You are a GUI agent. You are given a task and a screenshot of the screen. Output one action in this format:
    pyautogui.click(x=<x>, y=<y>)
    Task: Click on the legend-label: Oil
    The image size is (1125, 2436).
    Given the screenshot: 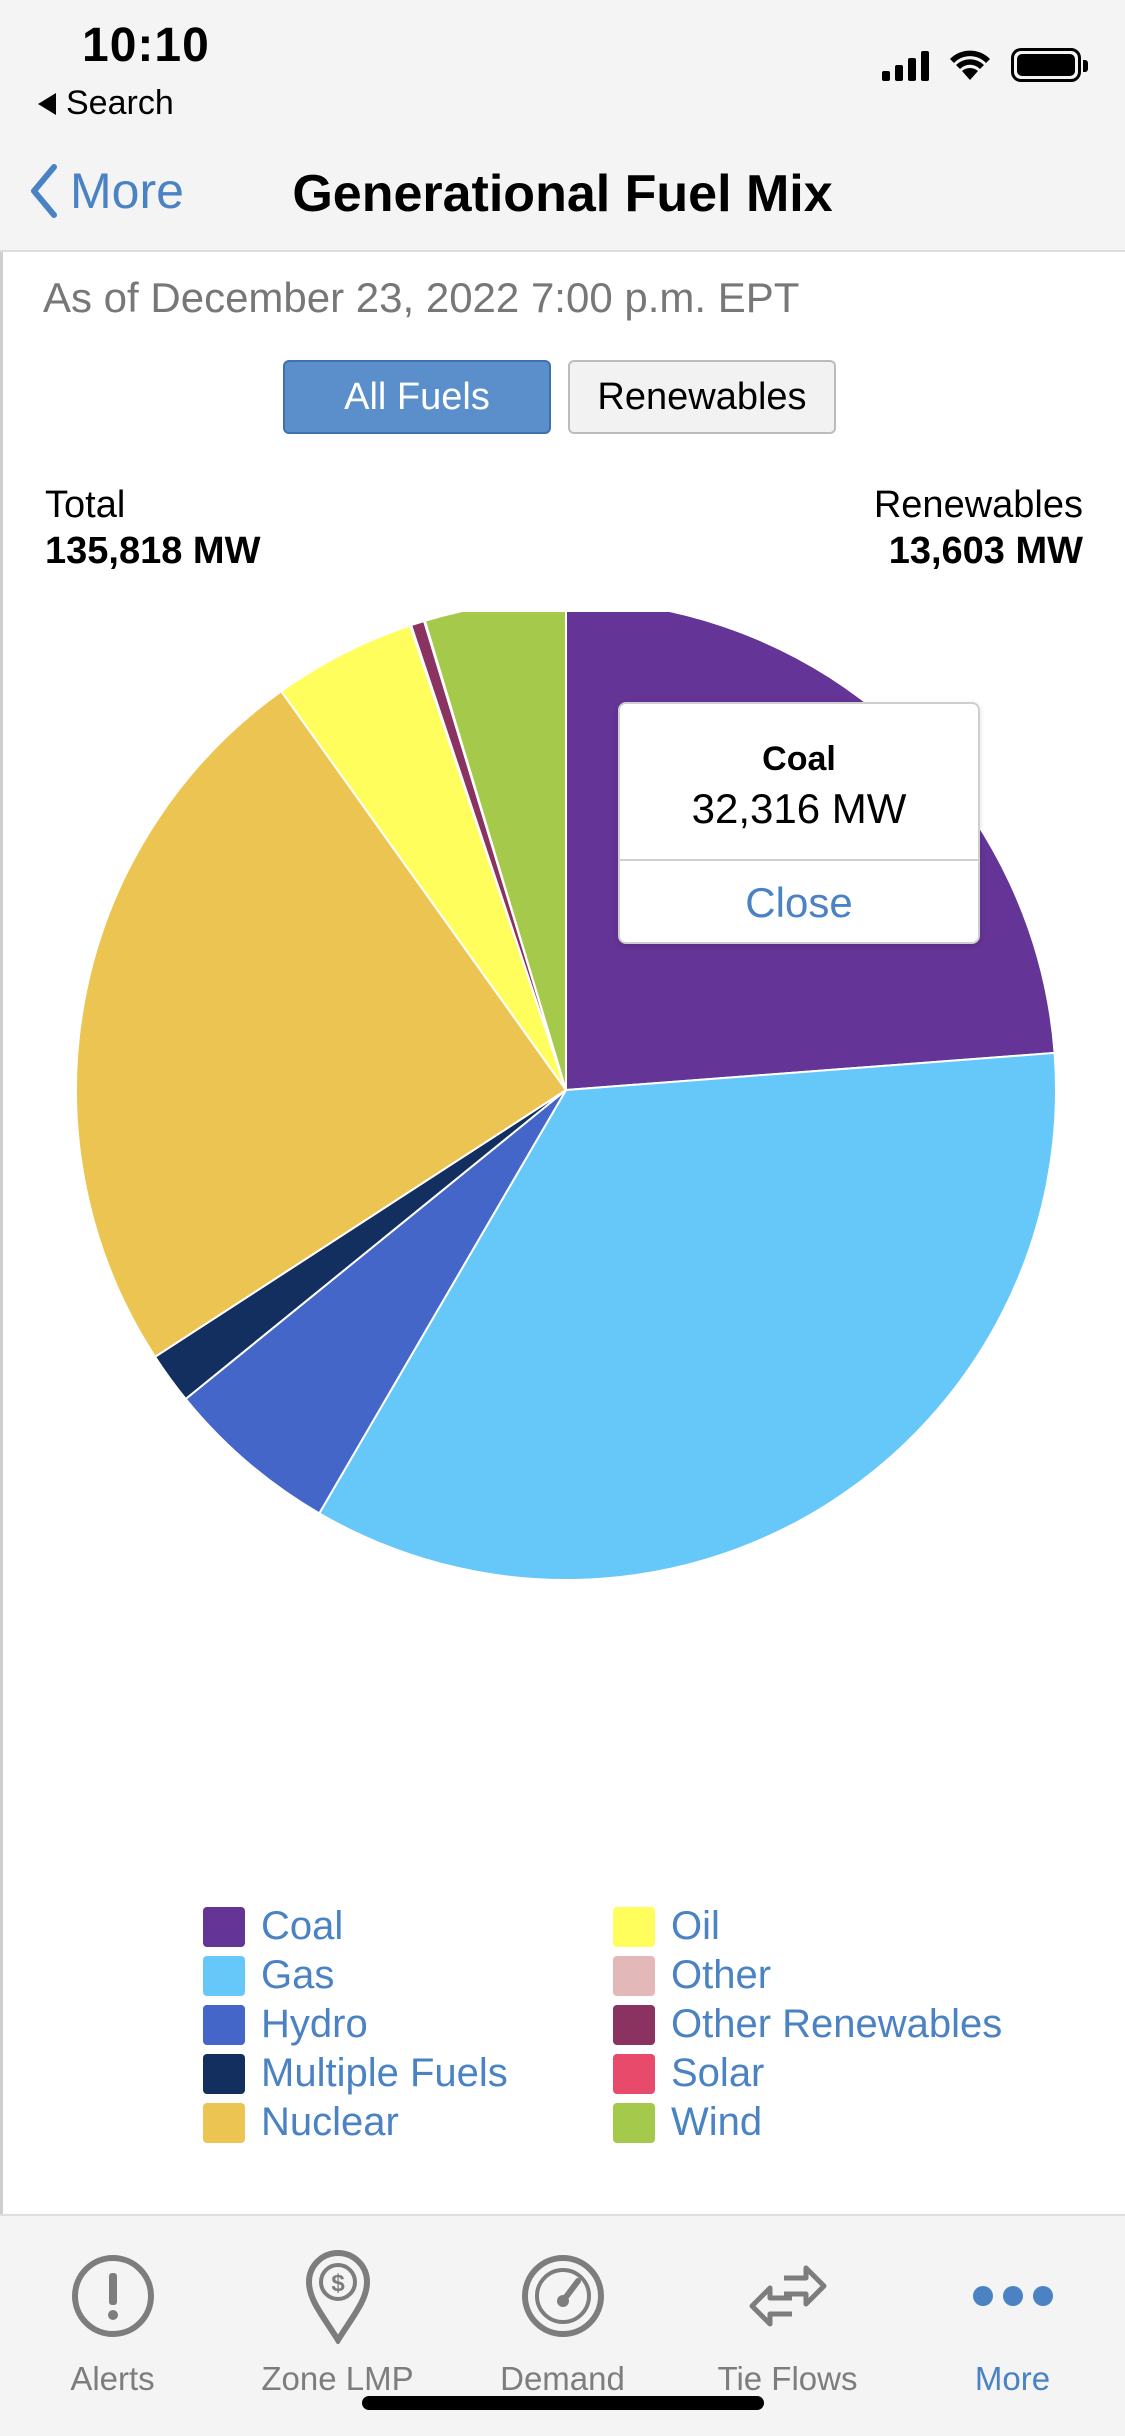 What is the action you would take?
    pyautogui.click(x=695, y=1926)
    